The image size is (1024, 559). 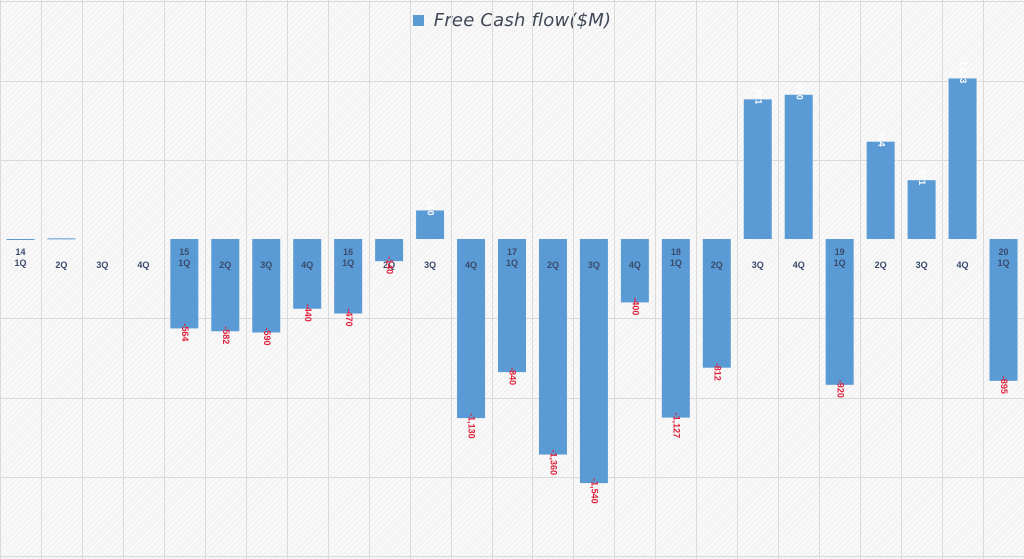 I want to click on category-label: 19 1Q, so click(x=840, y=257).